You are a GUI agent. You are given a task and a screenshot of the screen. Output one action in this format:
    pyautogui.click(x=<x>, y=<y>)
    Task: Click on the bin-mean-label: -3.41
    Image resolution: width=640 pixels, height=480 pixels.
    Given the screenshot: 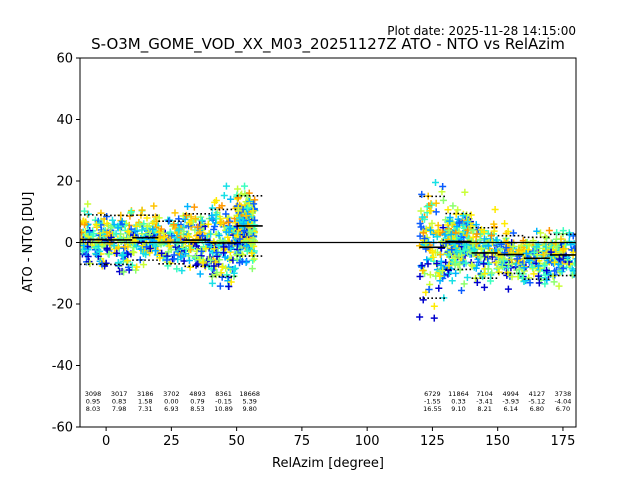 What is the action you would take?
    pyautogui.click(x=484, y=402)
    